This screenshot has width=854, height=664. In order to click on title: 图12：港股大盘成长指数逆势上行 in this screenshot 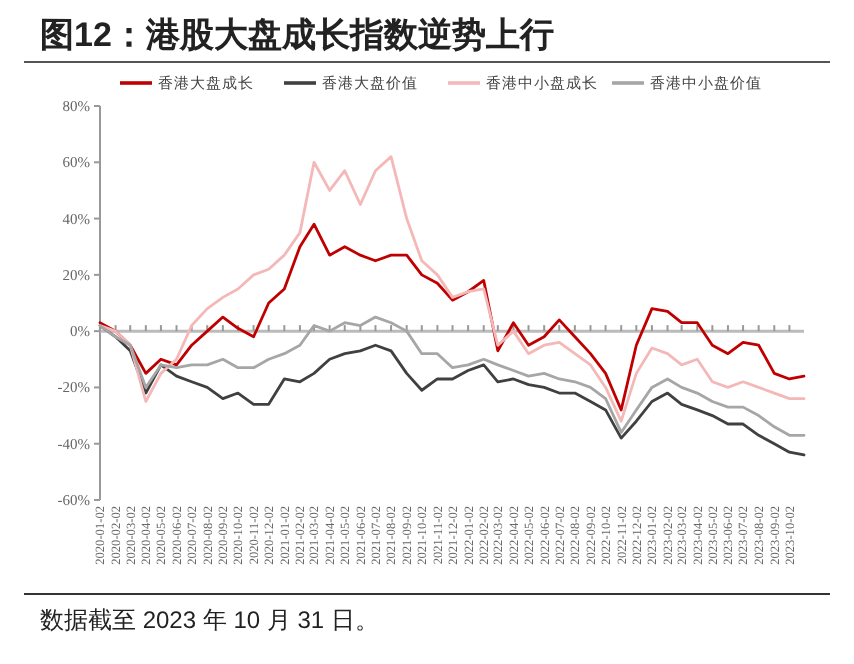, I will do `click(297, 35)`.